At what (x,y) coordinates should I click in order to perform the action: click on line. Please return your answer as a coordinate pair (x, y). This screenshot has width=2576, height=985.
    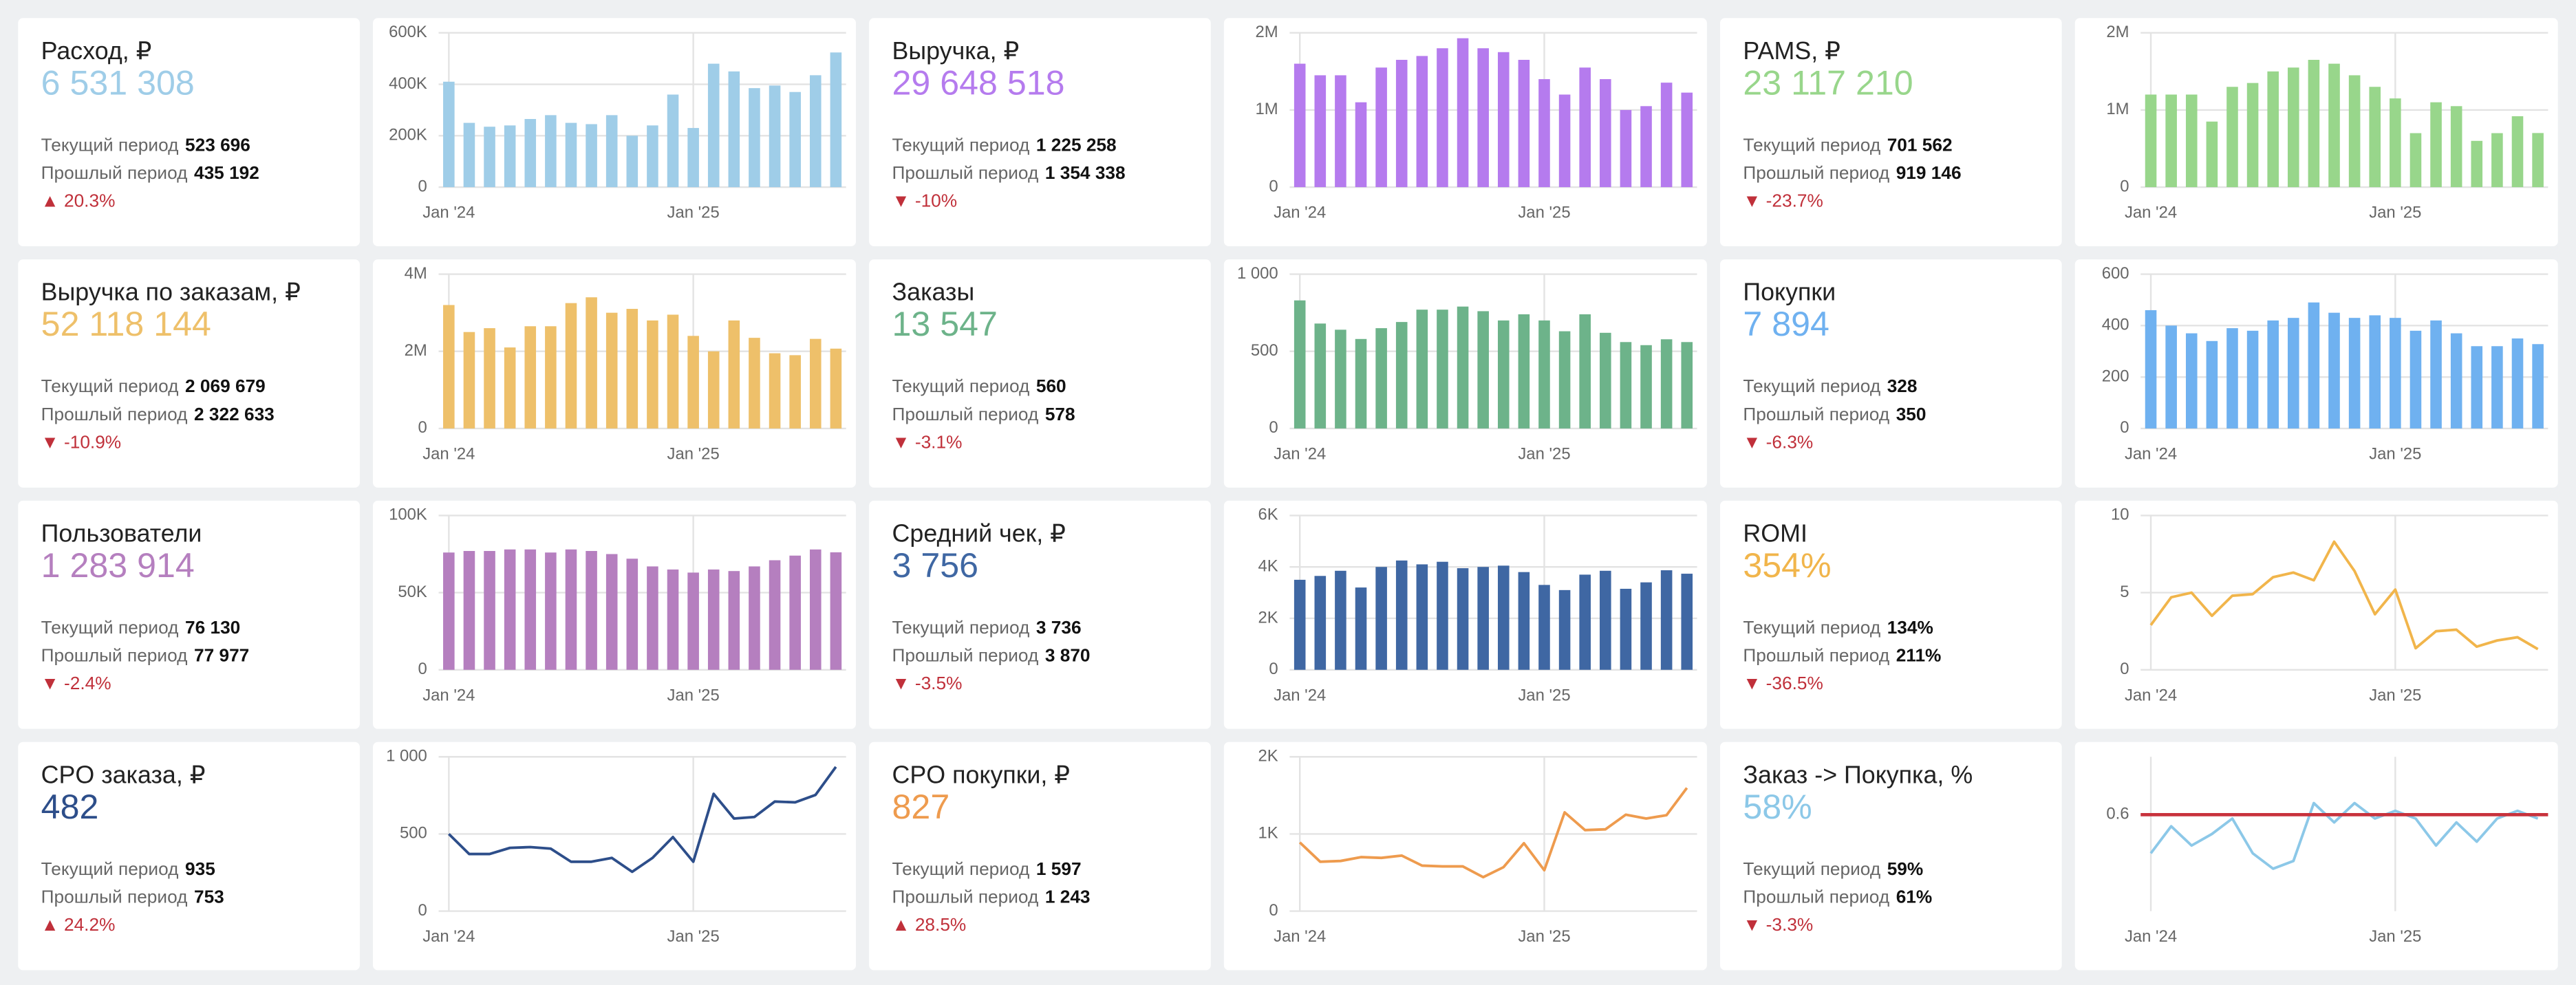
    Looking at the image, I should click on (1493, 833).